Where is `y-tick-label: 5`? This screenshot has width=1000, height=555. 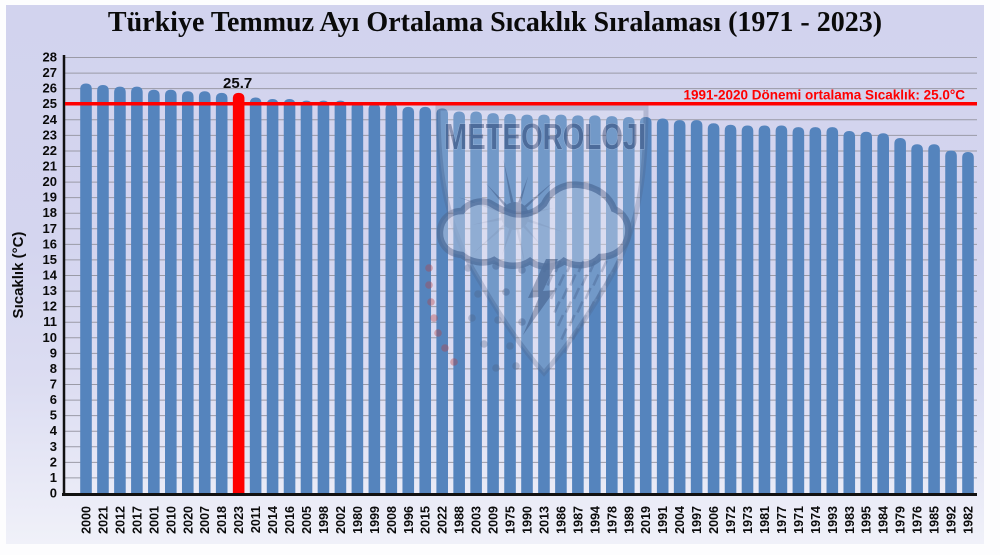 y-tick-label: 5 is located at coordinates (53, 415).